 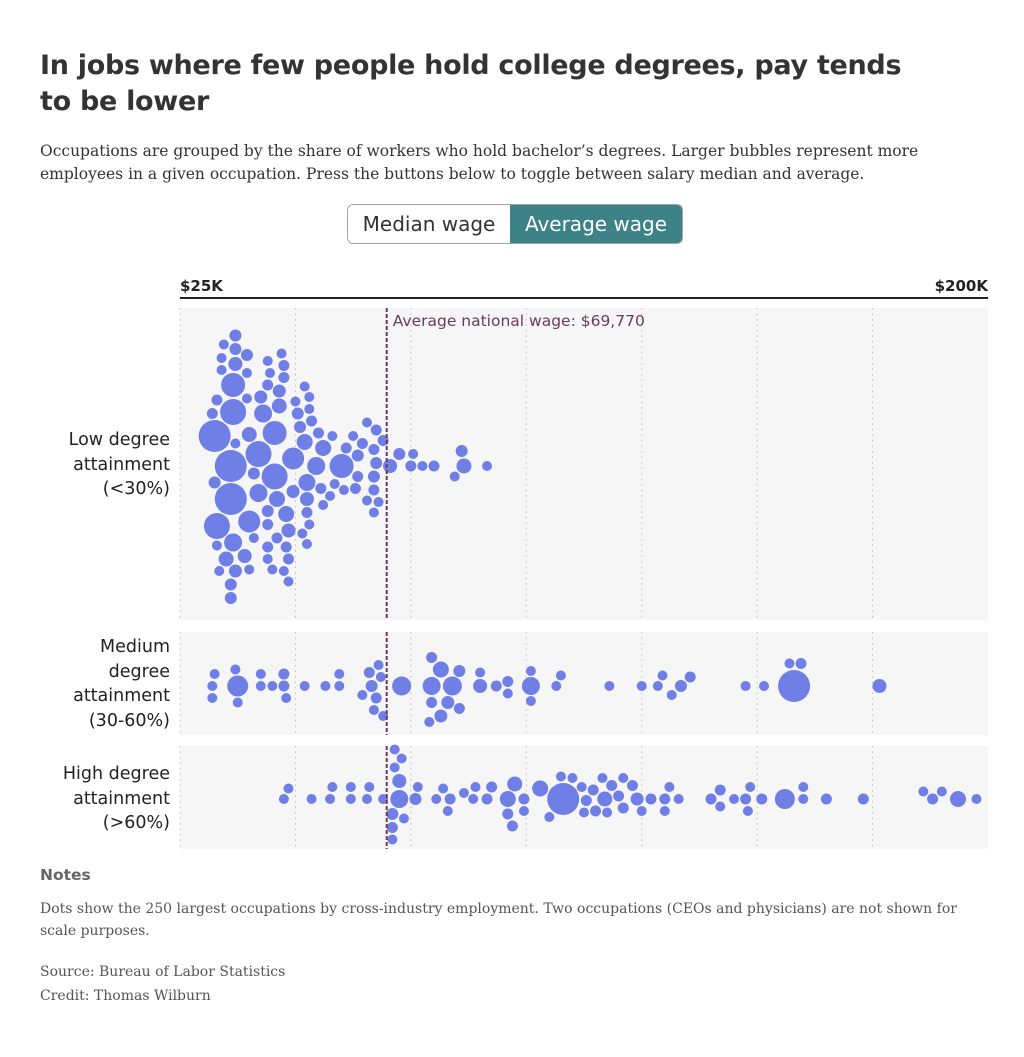 I want to click on row-label-line: (<30%), so click(x=136, y=489).